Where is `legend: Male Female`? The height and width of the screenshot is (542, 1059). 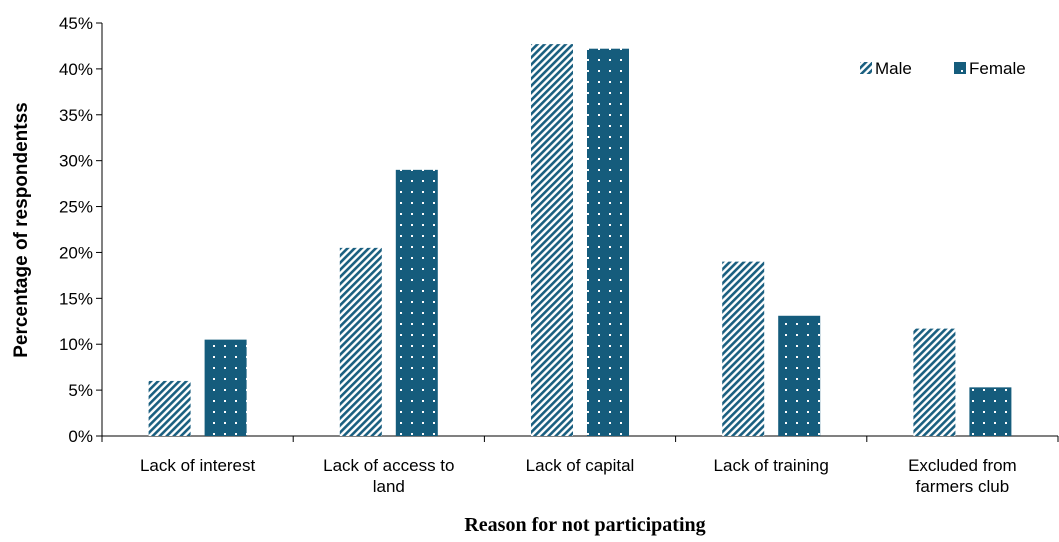 legend: Male Female is located at coordinates (943, 68).